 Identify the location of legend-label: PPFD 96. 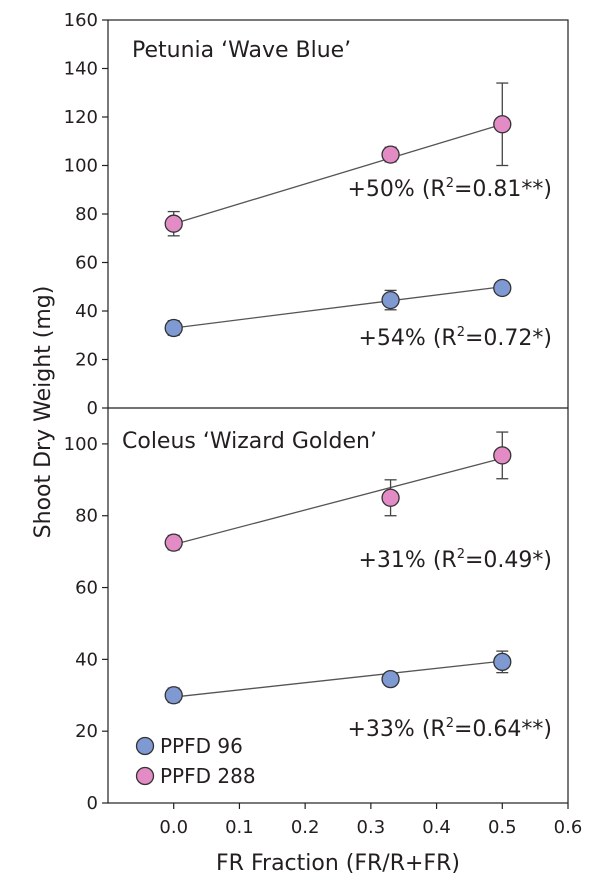
(201, 746).